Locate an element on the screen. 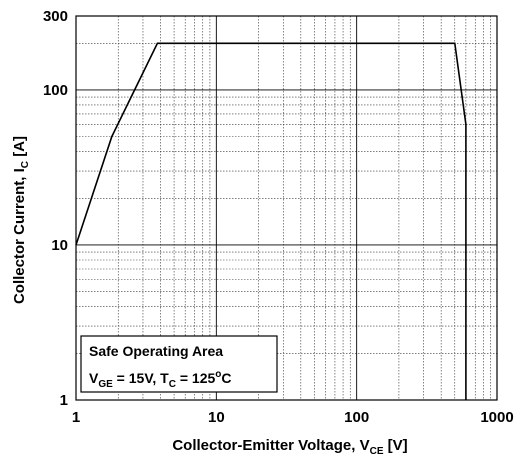 This screenshot has height=462, width=526. y-tick-label: 300 is located at coordinates (55, 16).